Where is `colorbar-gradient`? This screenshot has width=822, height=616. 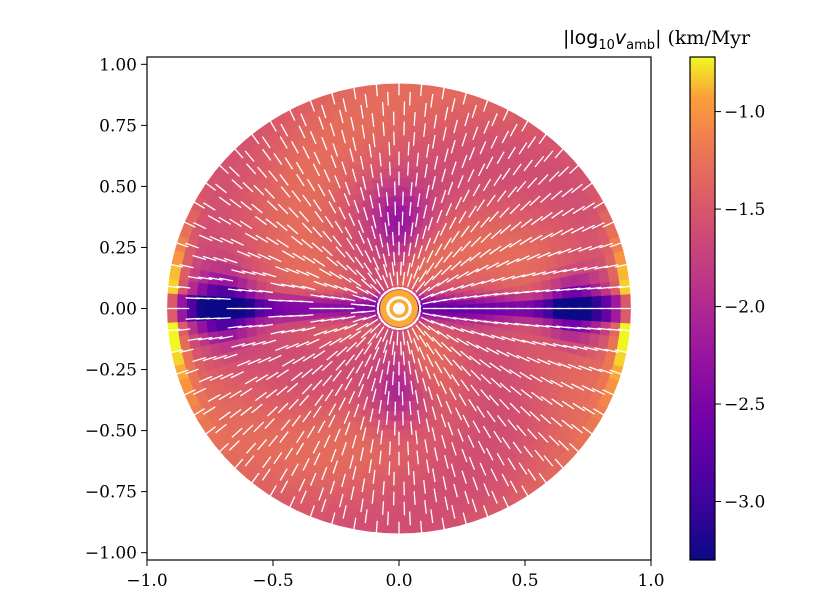
colorbar-gradient is located at coordinates (702, 308).